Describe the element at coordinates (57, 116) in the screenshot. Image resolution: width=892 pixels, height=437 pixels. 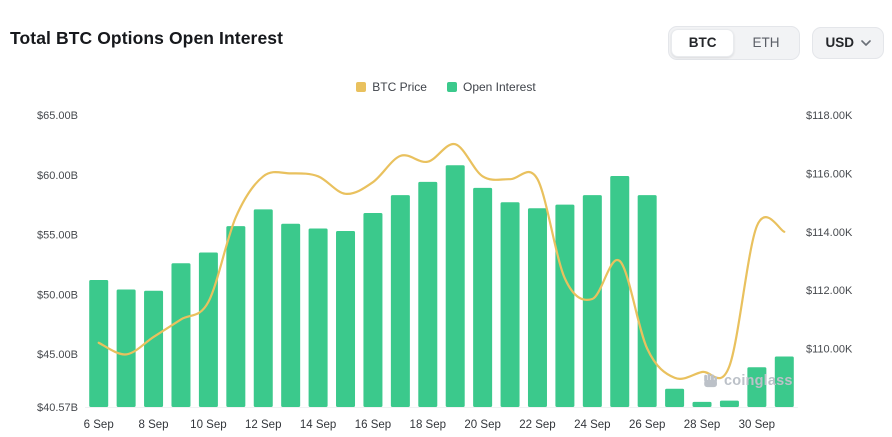
I see `left-axis-tick-label: $65.00B` at that location.